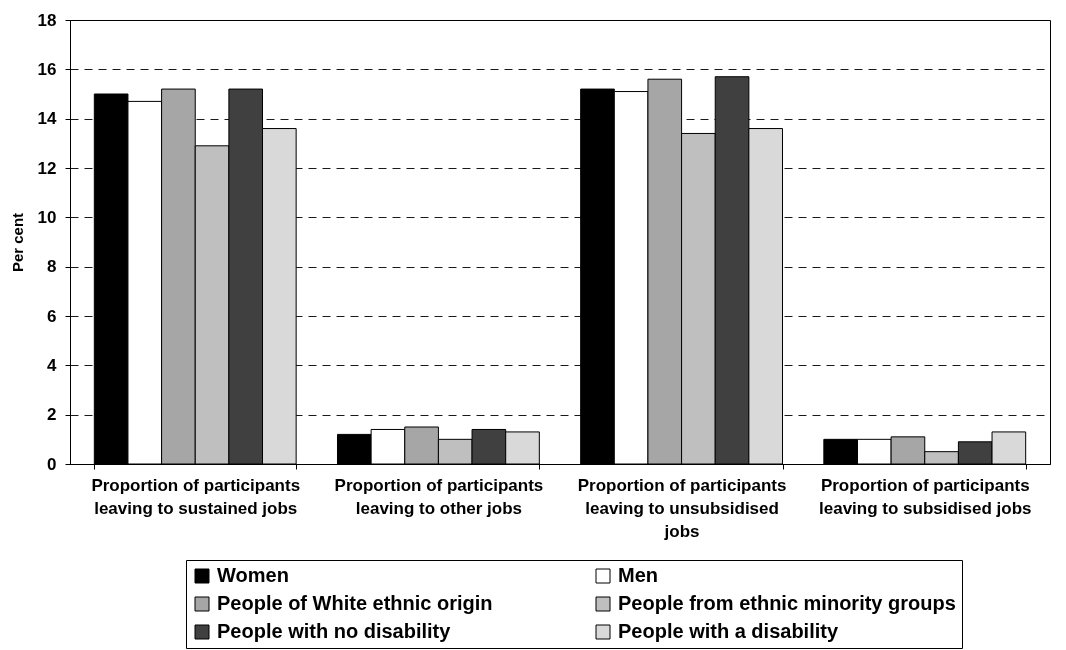 Image resolution: width=1066 pixels, height=650 pixels. Describe the element at coordinates (47, 217) in the screenshot. I see `y-tick-label: 10` at that location.